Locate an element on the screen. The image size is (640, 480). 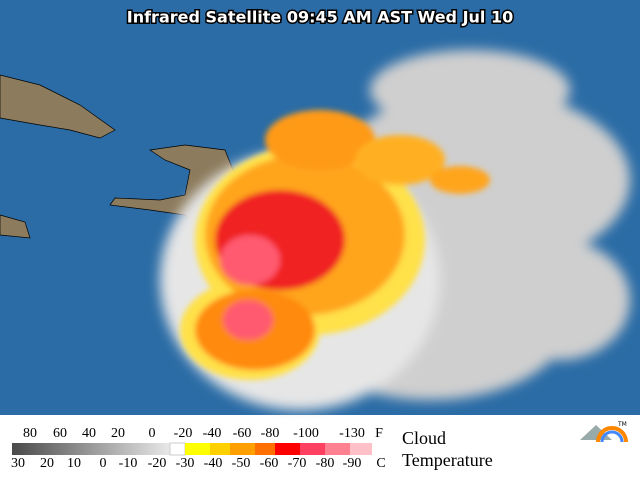
fahrenheit-label: -40 is located at coordinates (212, 433).